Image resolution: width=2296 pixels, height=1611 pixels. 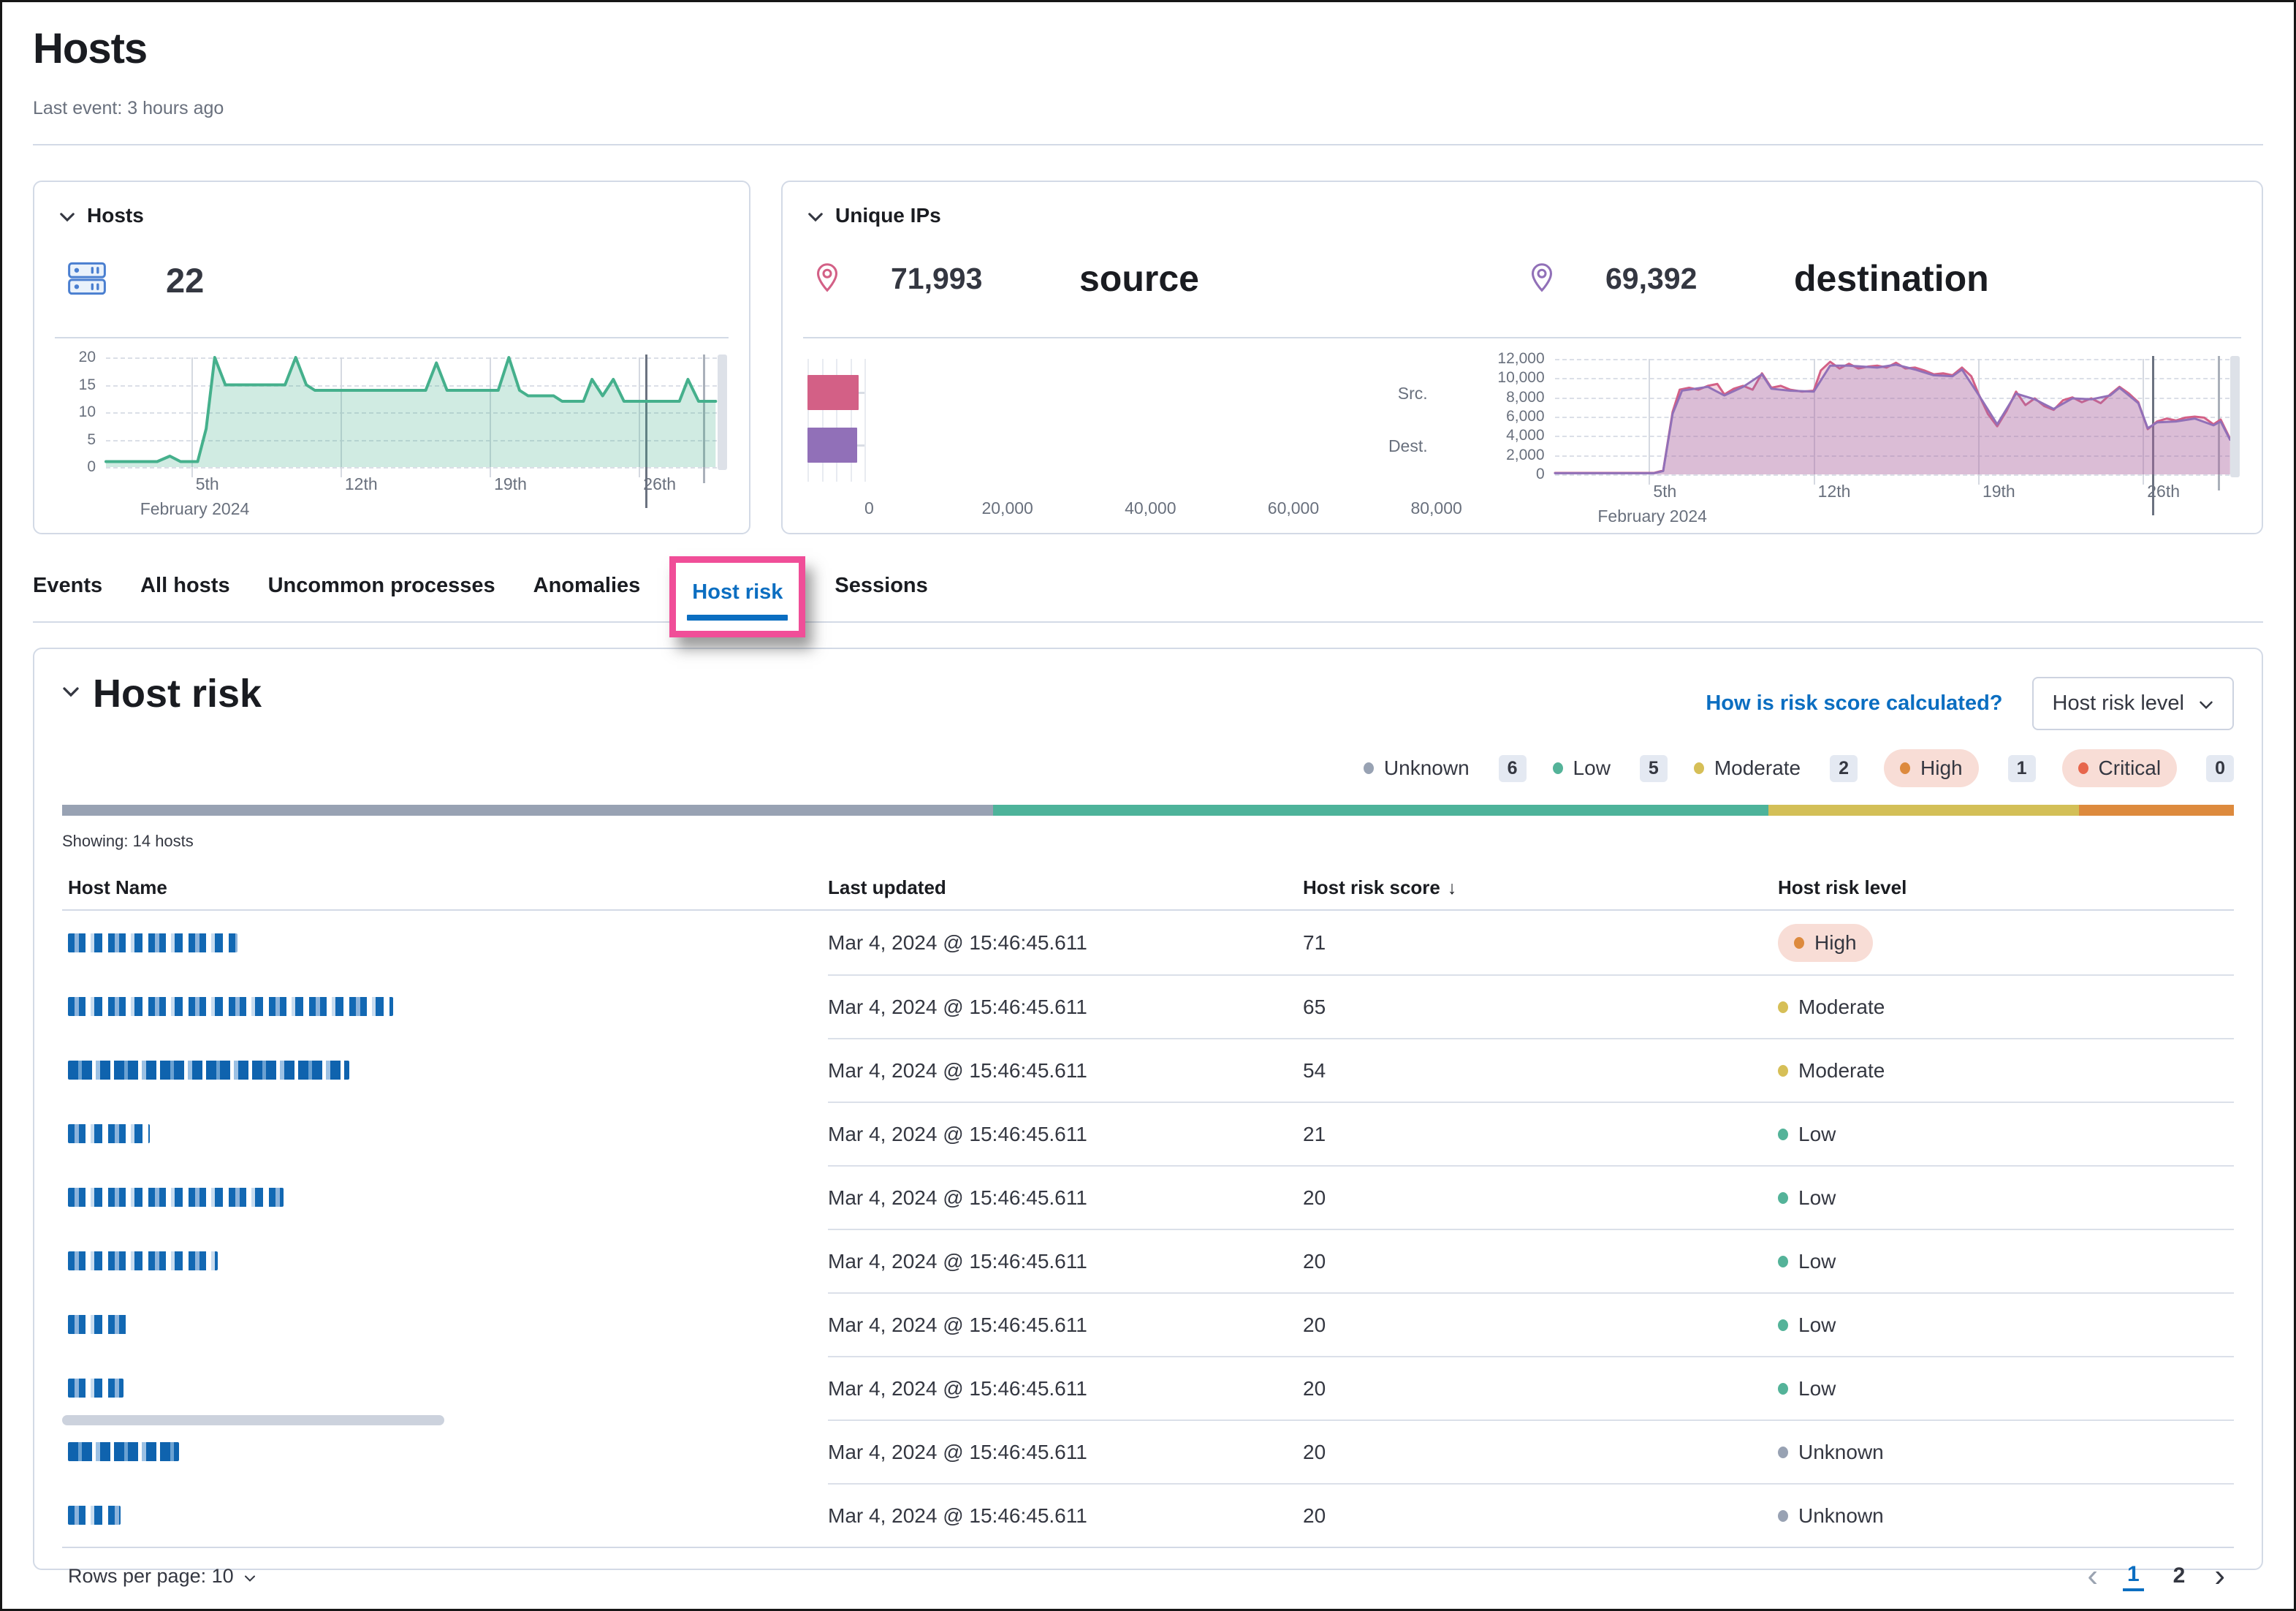 I want to click on chevron-right-icon: ›, so click(x=2219, y=1575).